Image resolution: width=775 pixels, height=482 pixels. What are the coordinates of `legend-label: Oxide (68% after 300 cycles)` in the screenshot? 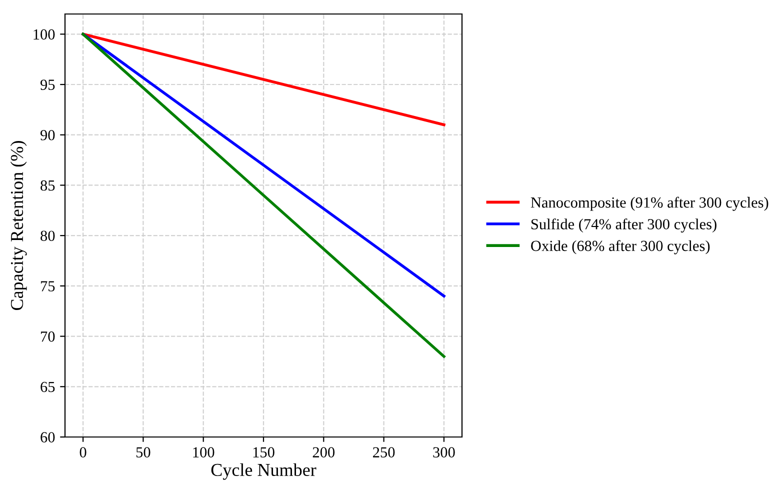 It's located at (620, 247).